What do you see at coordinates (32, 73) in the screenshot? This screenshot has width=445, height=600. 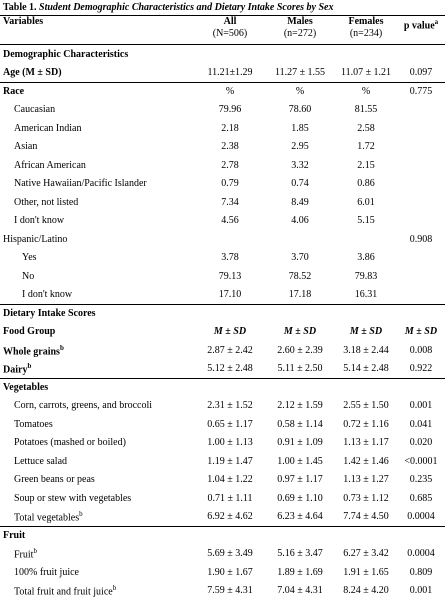 I see `label-text: Age (M ± SD)` at bounding box center [32, 73].